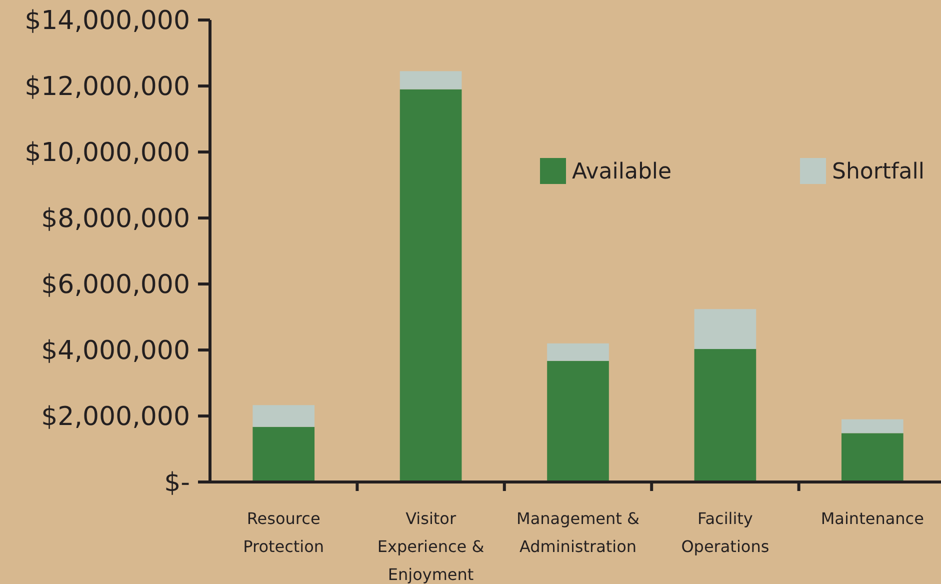 This screenshot has height=584, width=941. What do you see at coordinates (725, 532) in the screenshot?
I see `x-tick-label: Facility Operations` at bounding box center [725, 532].